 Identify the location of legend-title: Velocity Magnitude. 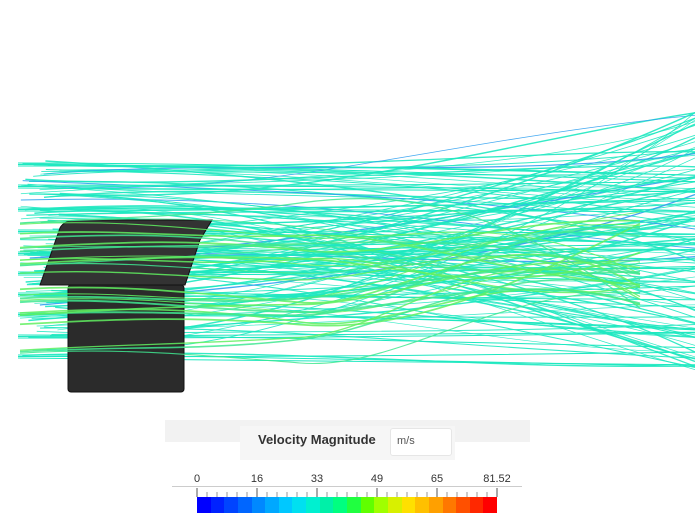
(317, 439).